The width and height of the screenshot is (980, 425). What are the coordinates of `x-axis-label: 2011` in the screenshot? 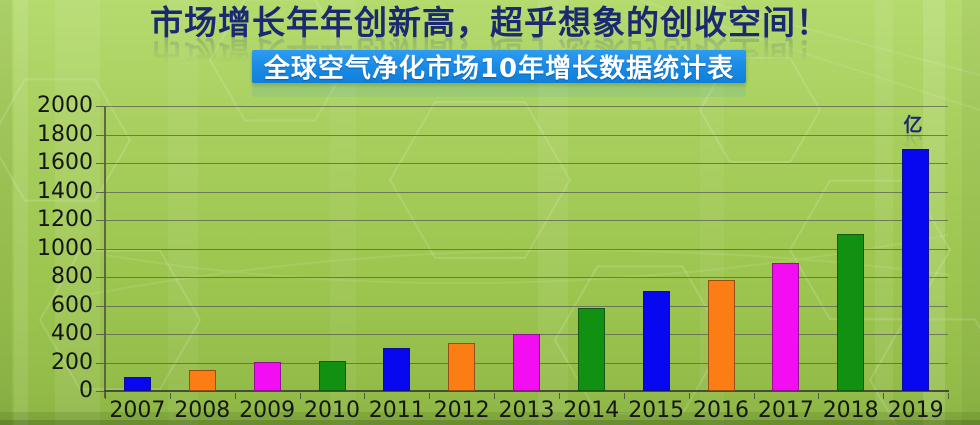 It's located at (396, 410).